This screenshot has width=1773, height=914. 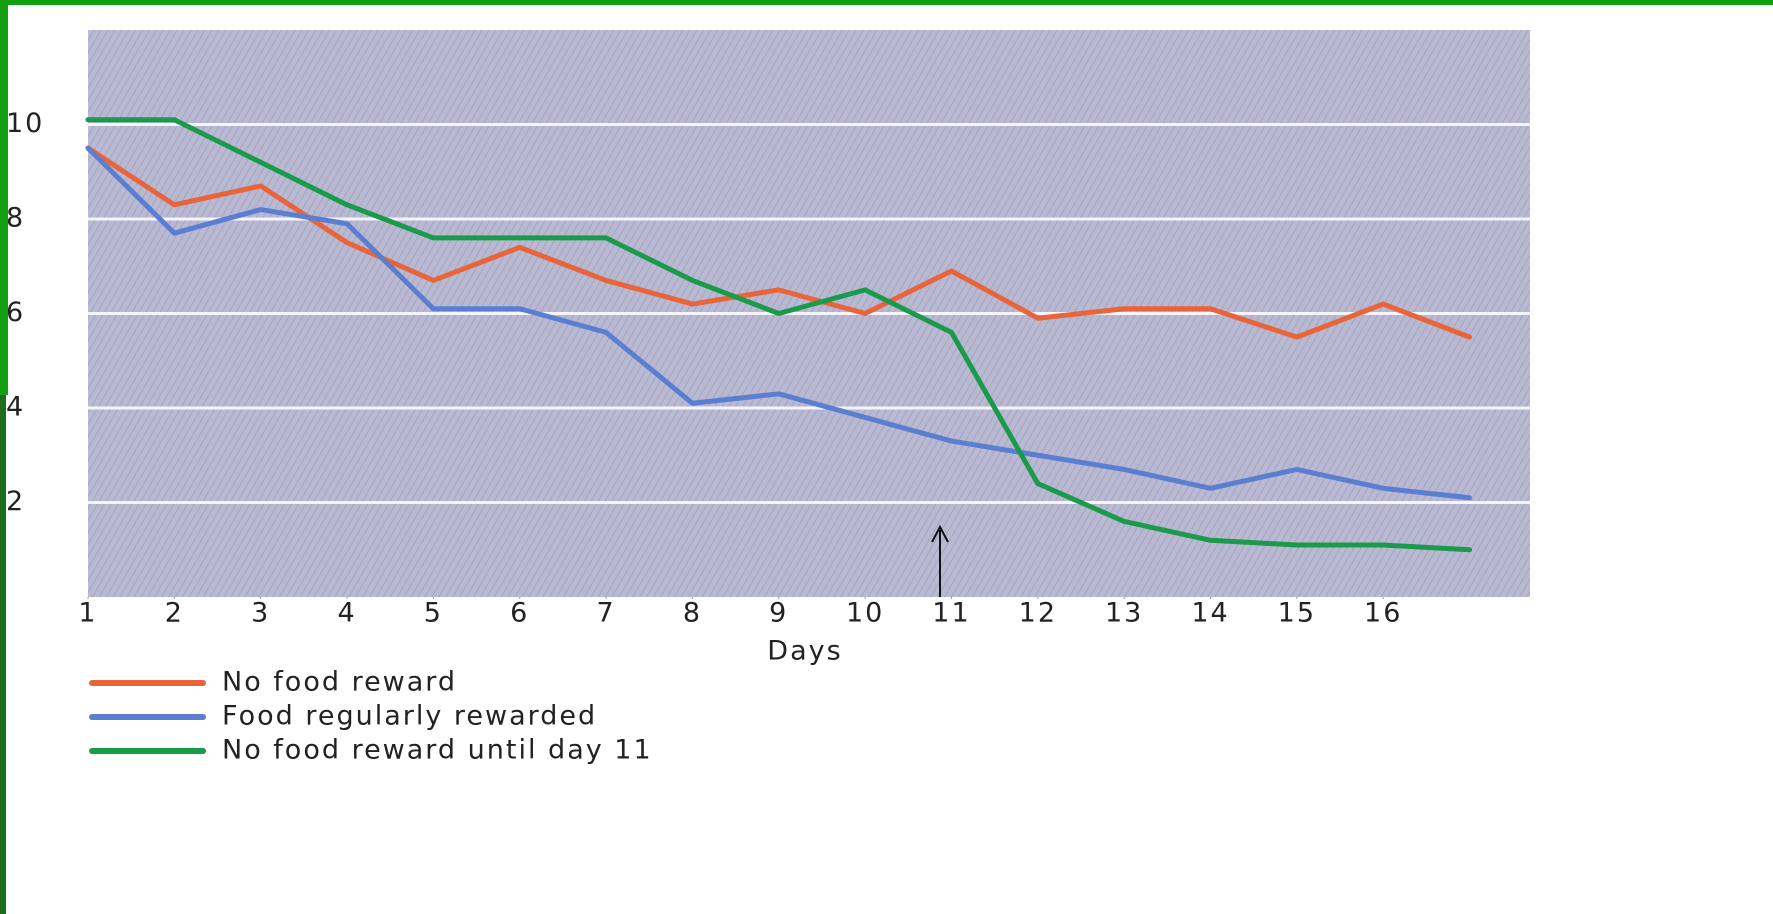 What do you see at coordinates (1038, 613) in the screenshot?
I see `x-tick-label: 12` at bounding box center [1038, 613].